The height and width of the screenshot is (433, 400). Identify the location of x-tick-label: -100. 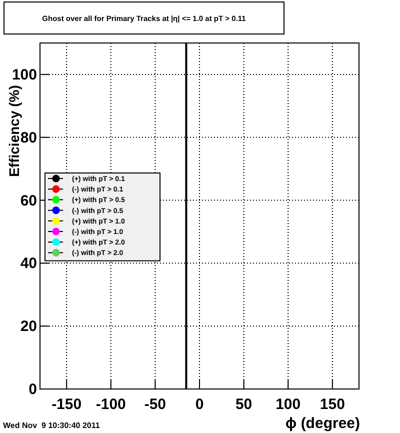
(111, 404).